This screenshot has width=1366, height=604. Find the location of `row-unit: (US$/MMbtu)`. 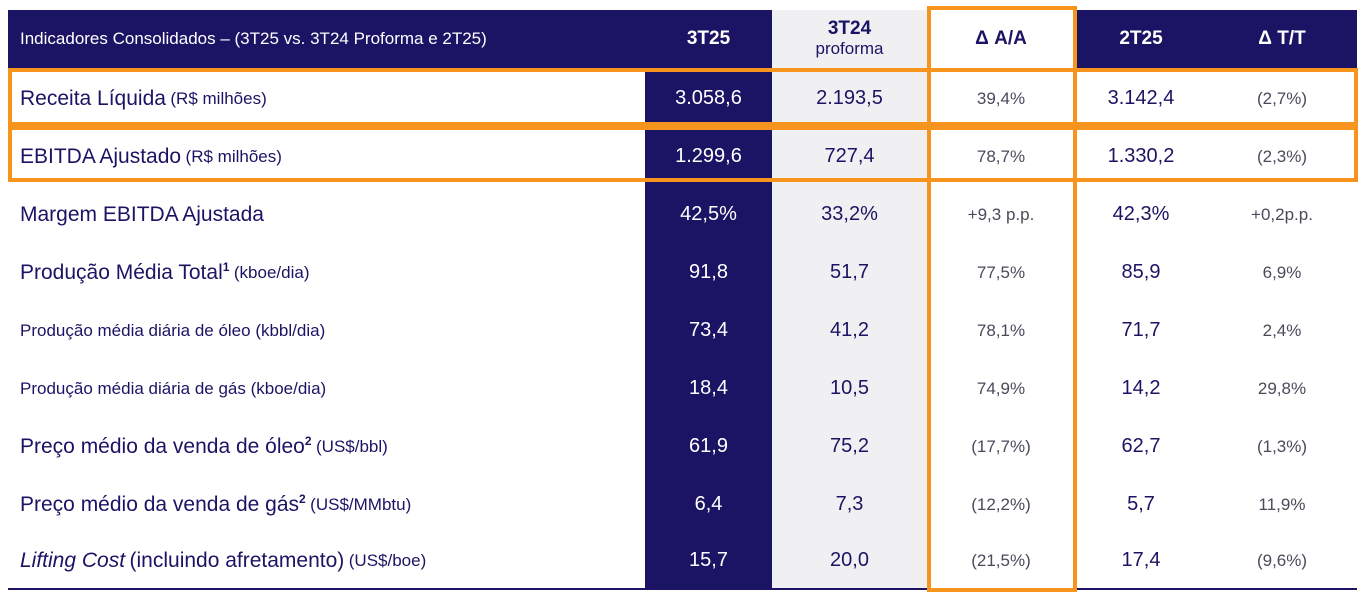

row-unit: (US$/MMbtu) is located at coordinates (361, 504).